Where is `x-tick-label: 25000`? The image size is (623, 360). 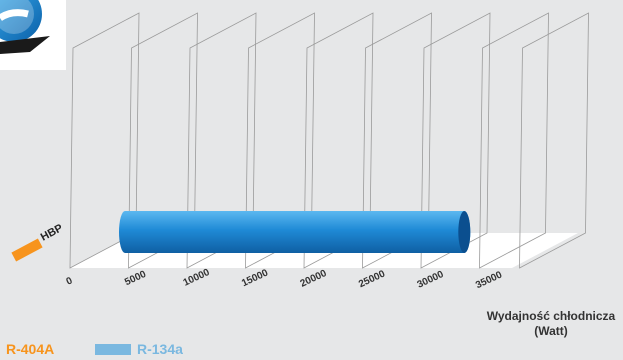
x-tick-label: 25000 is located at coordinates (372, 279).